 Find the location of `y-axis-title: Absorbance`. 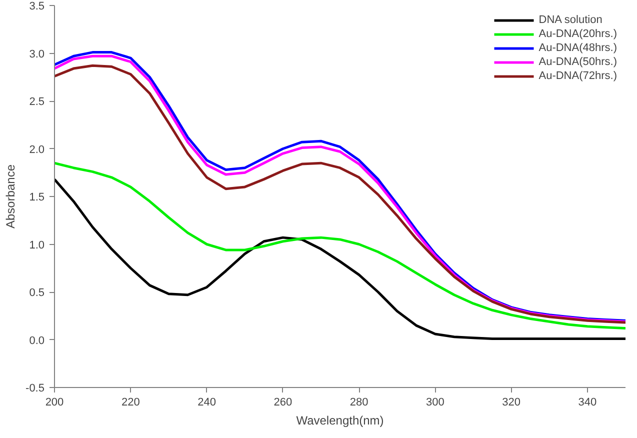

y-axis-title: Absorbance is located at coordinates (11, 196).